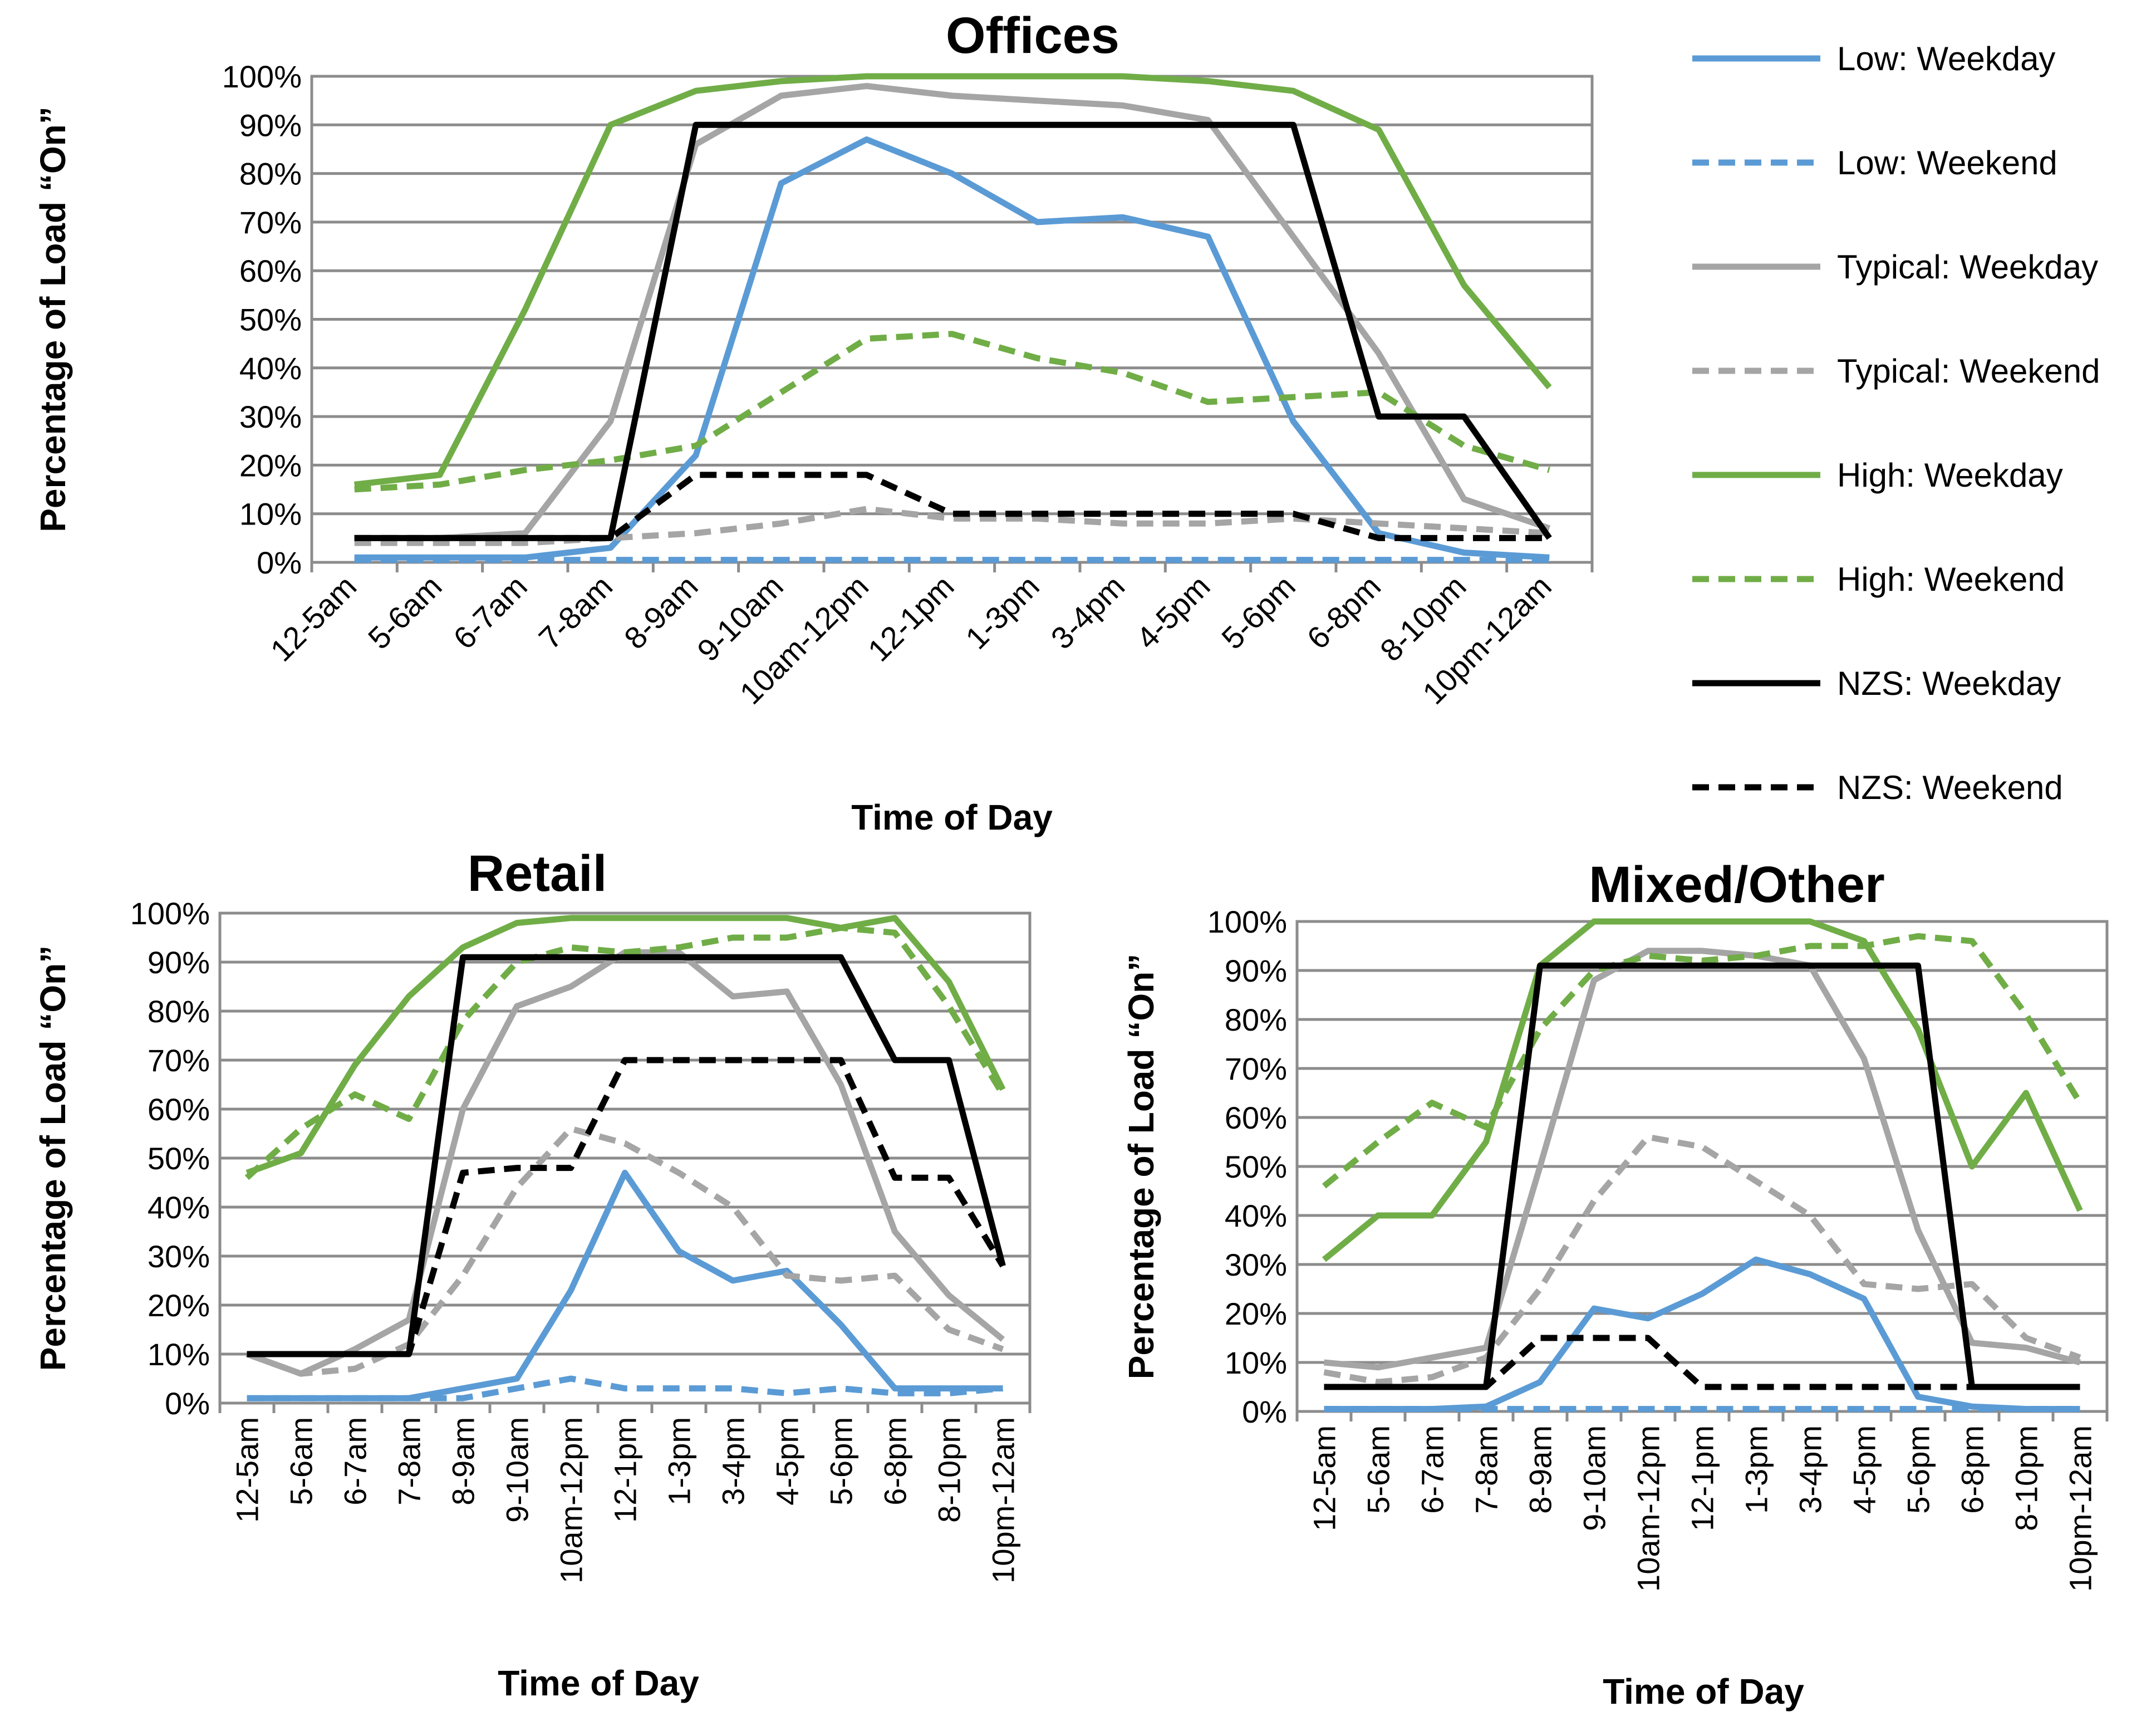  I want to click on legend-item-low-weekend: Low: Weekend, so click(1875, 163).